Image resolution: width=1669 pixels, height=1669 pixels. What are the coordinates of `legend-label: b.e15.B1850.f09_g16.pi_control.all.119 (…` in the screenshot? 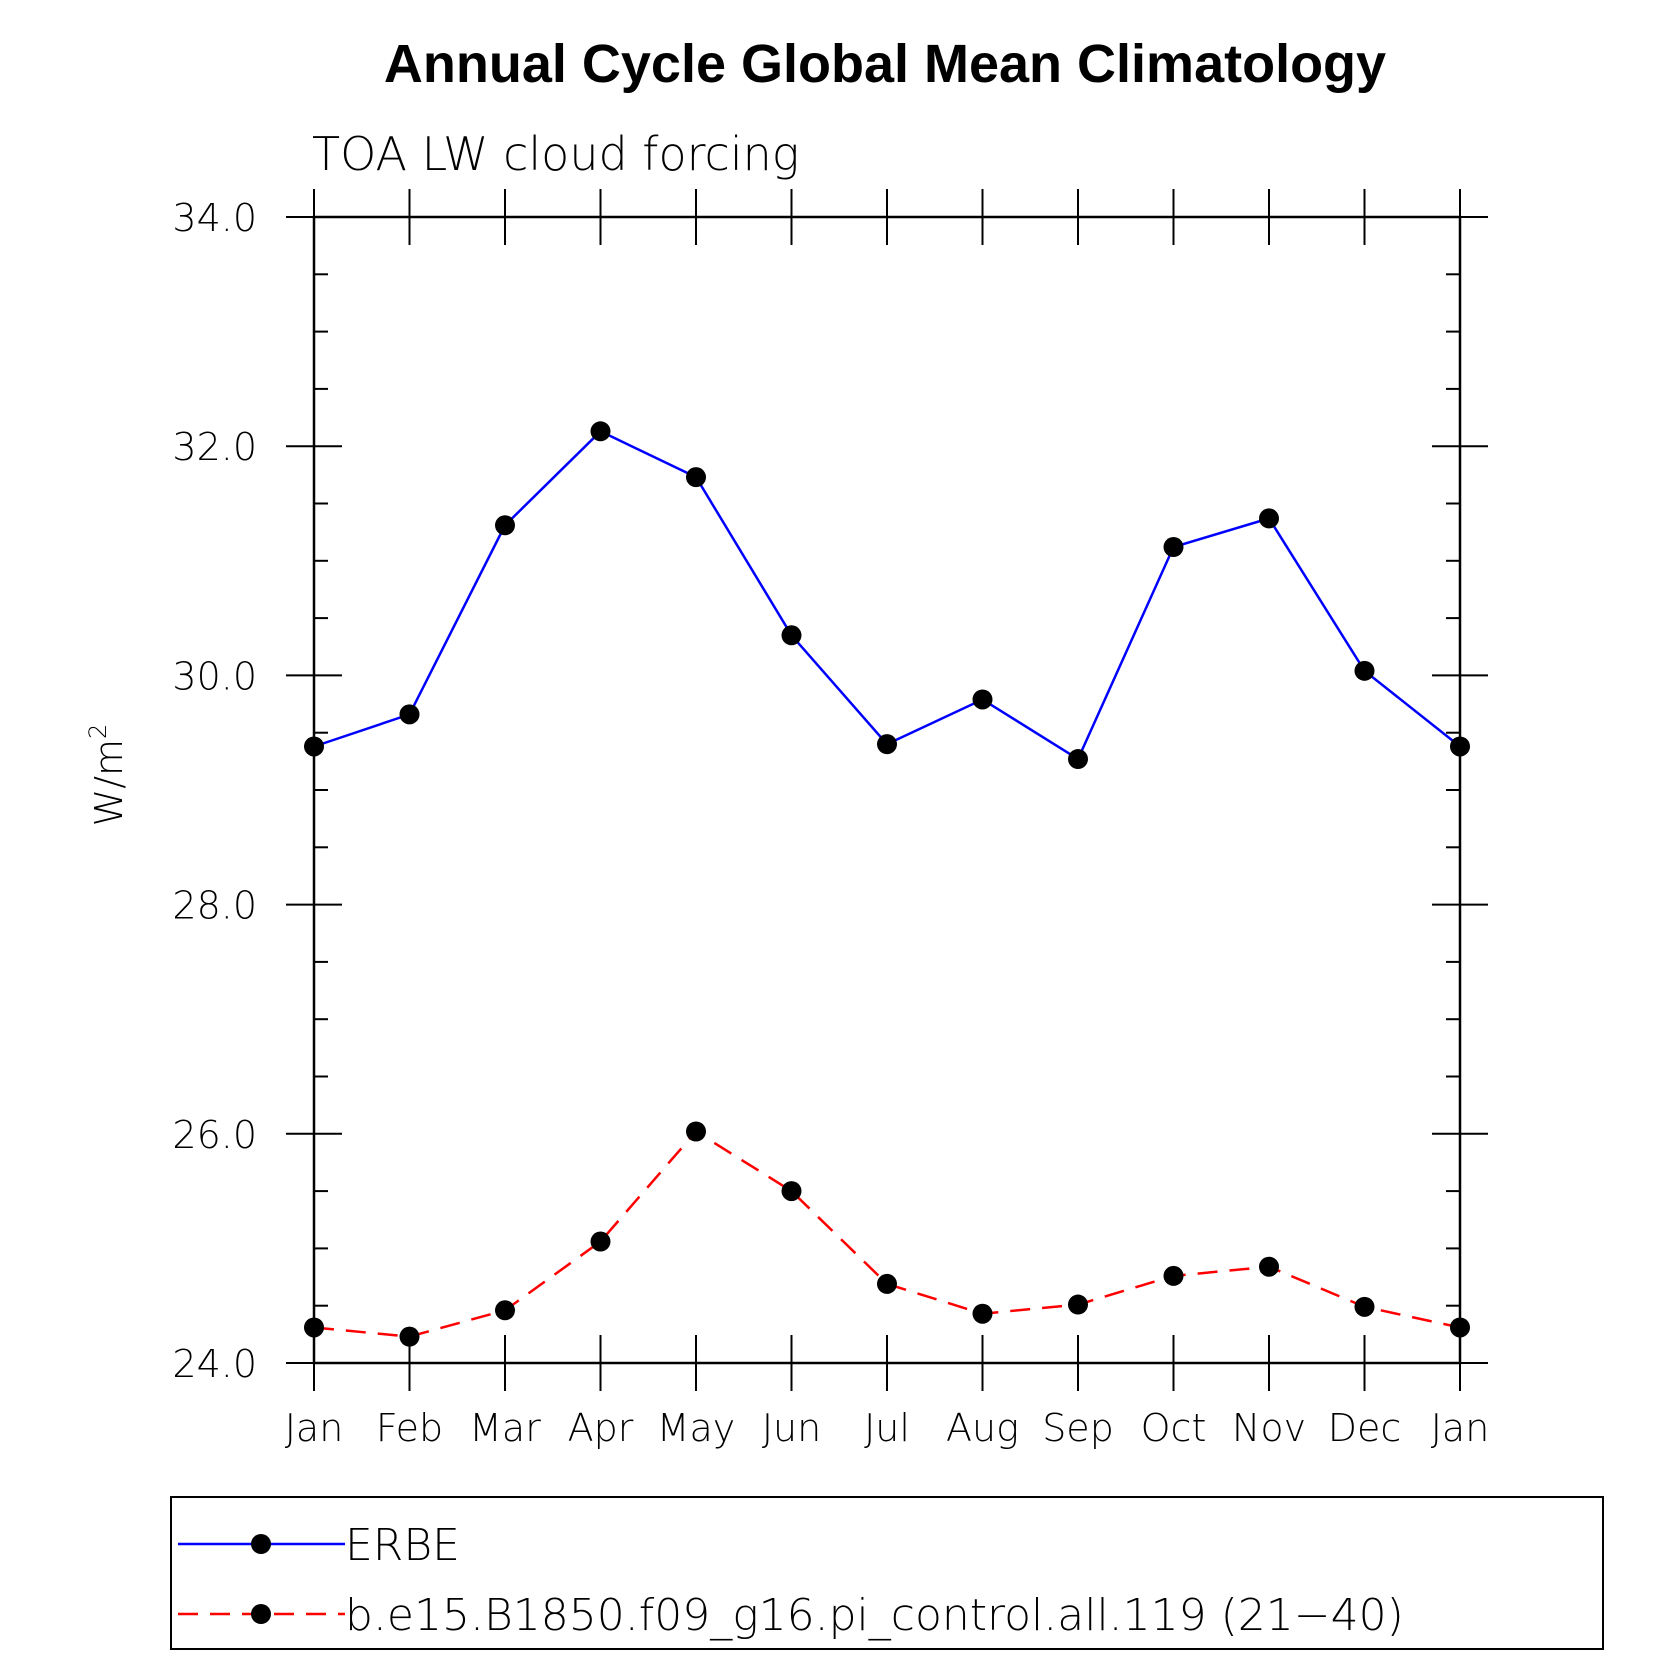 It's located at (874, 1615).